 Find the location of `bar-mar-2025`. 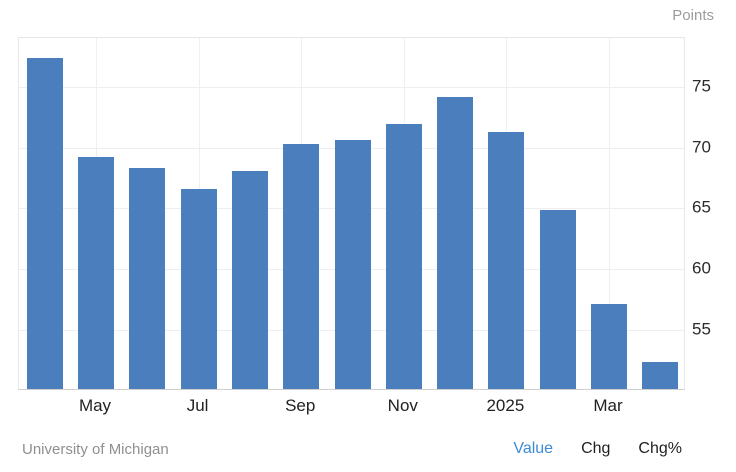

bar-mar-2025 is located at coordinates (609, 346).